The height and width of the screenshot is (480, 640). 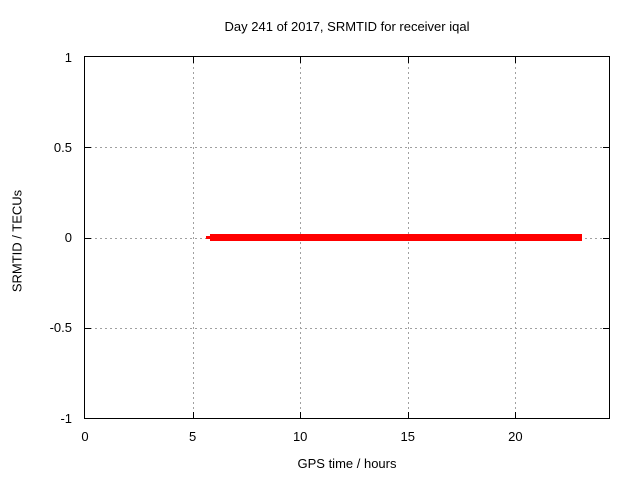 What do you see at coordinates (85, 436) in the screenshot?
I see `x-tick-label: 0` at bounding box center [85, 436].